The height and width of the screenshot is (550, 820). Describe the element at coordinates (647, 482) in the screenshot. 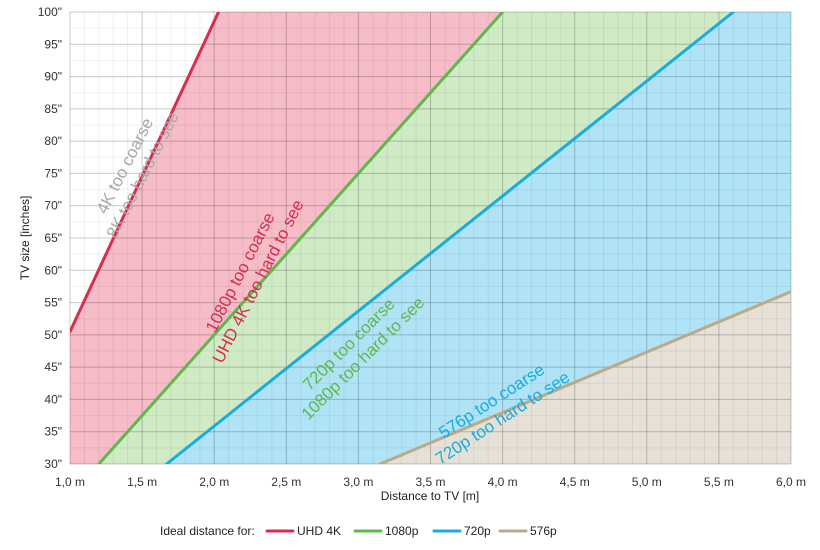

I see `x-tick-label: 5,0 m` at that location.